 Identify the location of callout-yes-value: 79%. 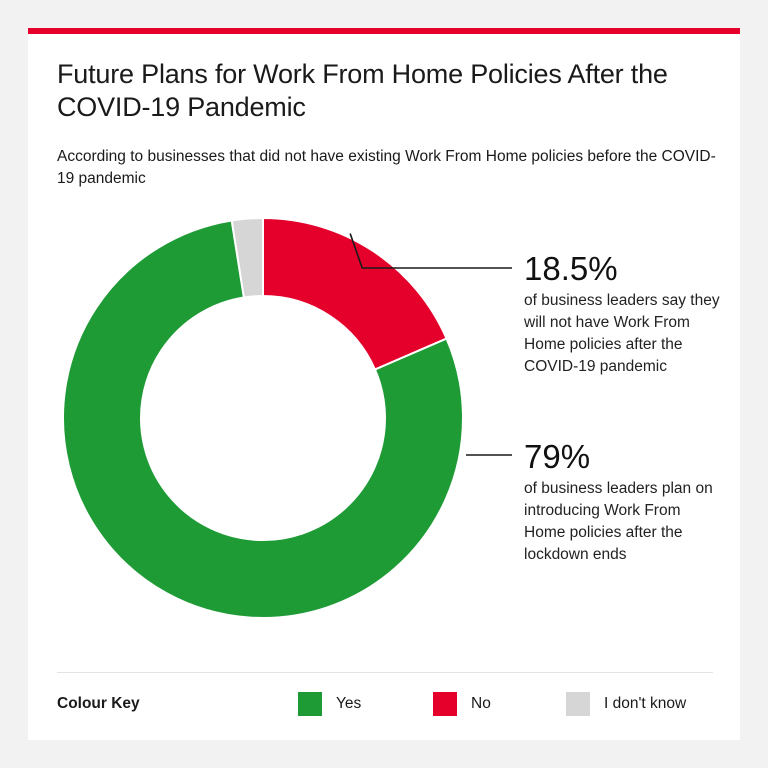
(557, 456).